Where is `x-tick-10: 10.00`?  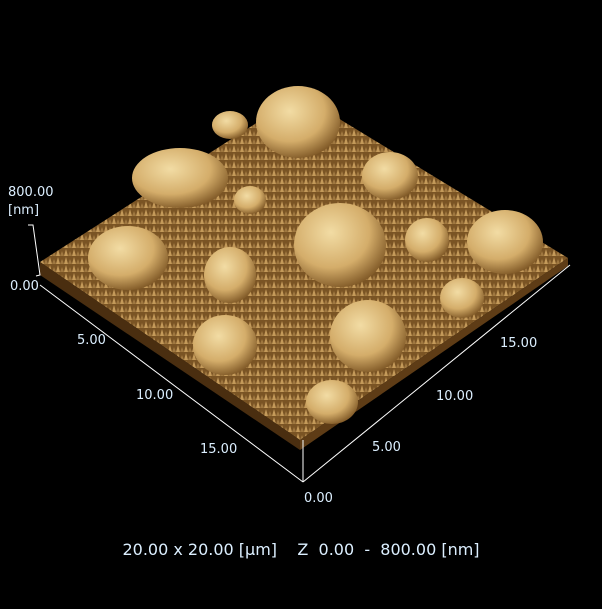
x-tick-10: 10.00 is located at coordinates (155, 395).